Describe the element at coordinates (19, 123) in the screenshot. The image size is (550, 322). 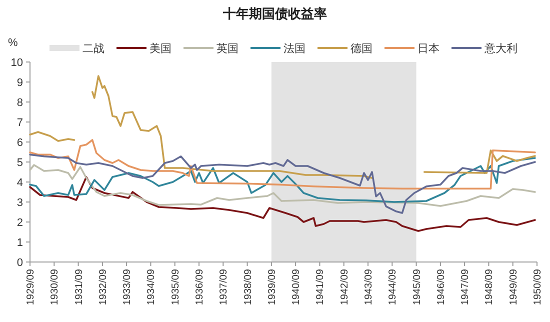
I see `y-tick-label: 7` at that location.